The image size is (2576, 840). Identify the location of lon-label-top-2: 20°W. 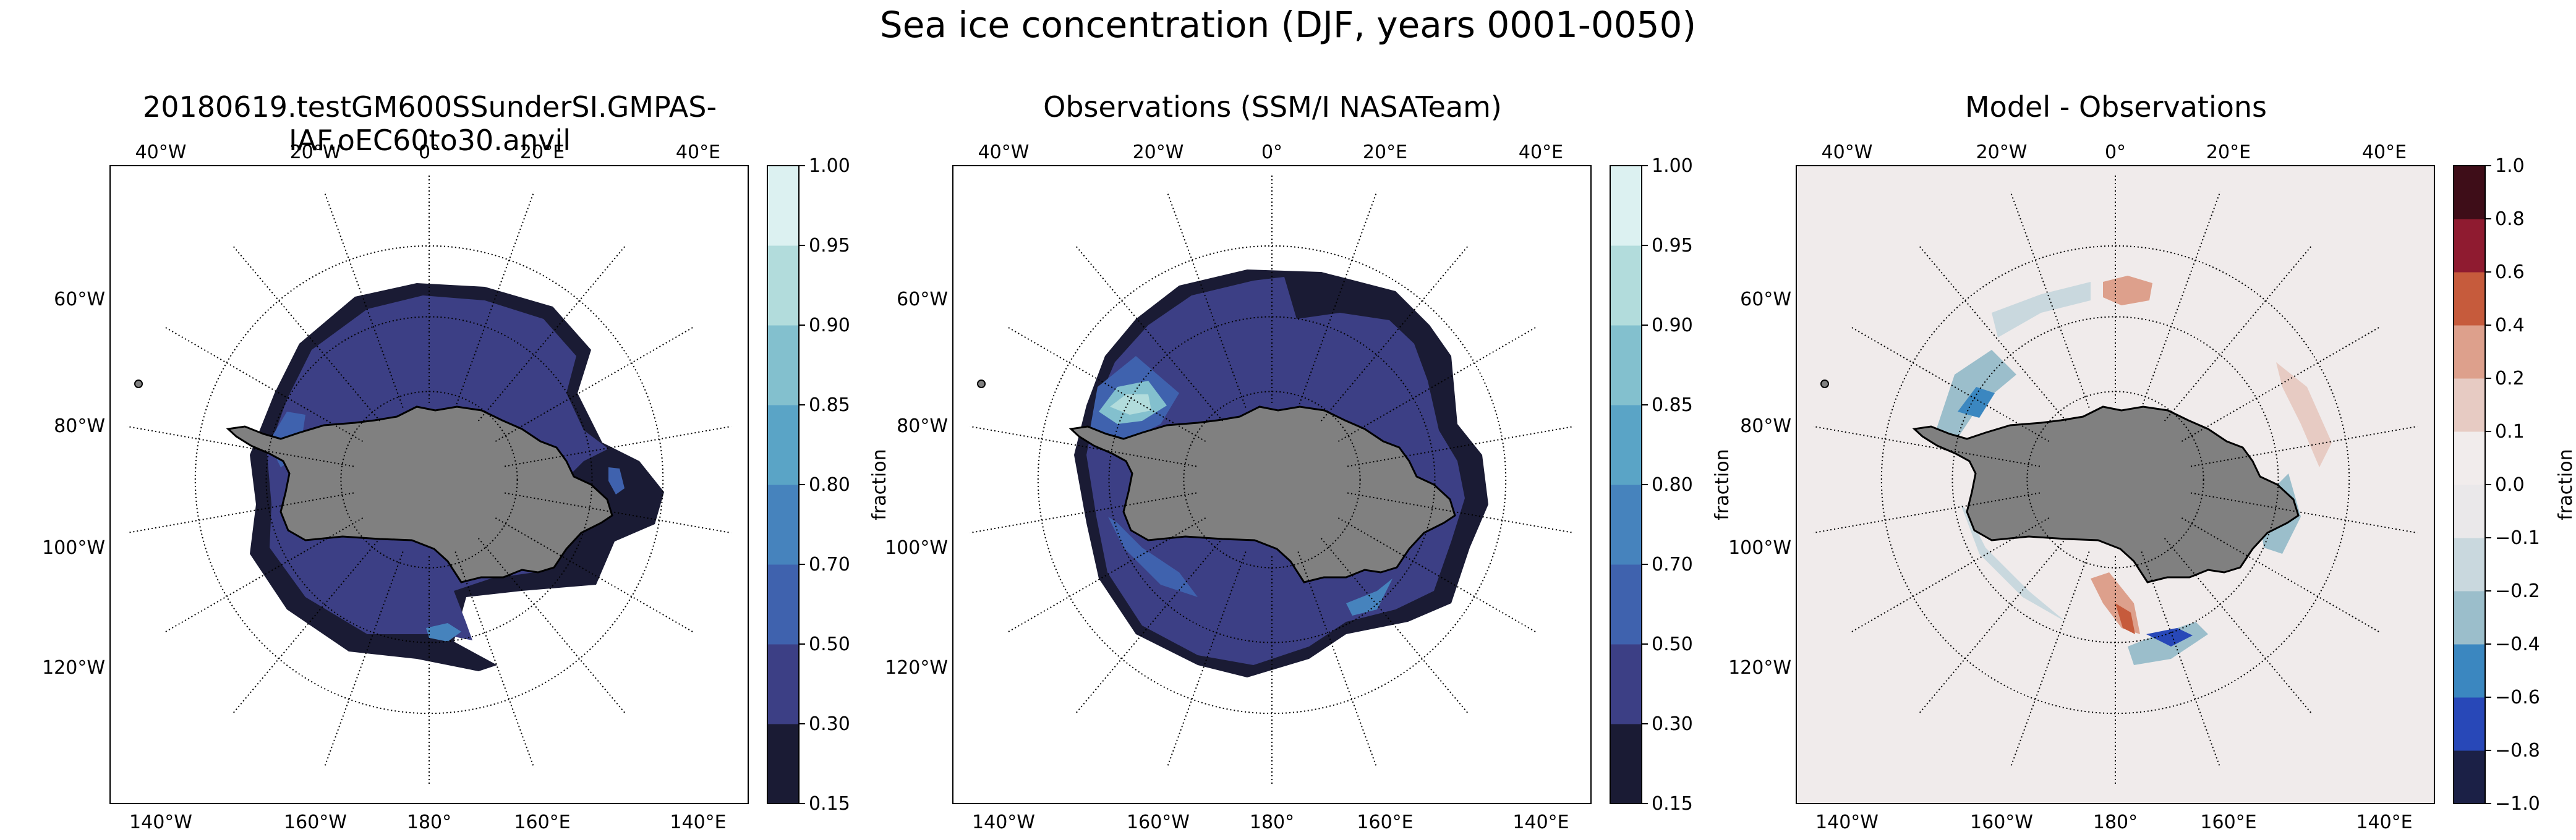
(315, 152).